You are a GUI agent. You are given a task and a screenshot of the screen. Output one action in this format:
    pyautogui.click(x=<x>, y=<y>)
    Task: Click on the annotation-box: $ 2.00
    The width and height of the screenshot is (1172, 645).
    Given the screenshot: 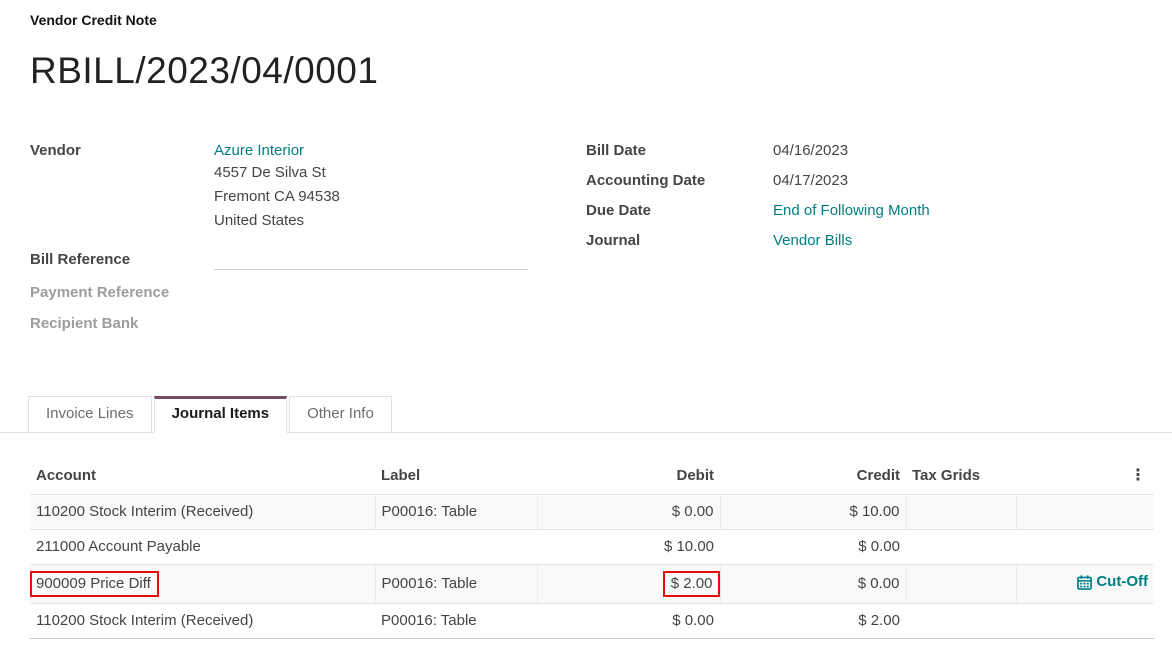 What is the action you would take?
    pyautogui.click(x=691, y=583)
    